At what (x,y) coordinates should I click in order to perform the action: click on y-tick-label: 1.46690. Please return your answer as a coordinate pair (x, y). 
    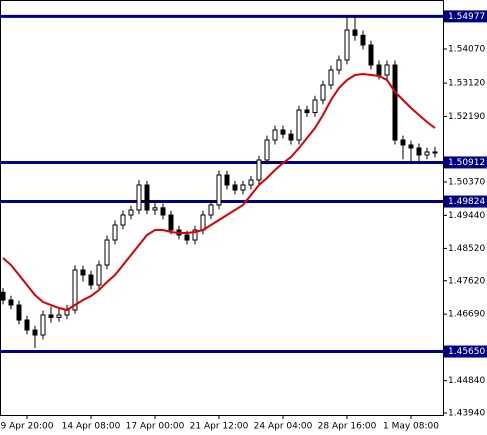
    Looking at the image, I should click on (466, 315).